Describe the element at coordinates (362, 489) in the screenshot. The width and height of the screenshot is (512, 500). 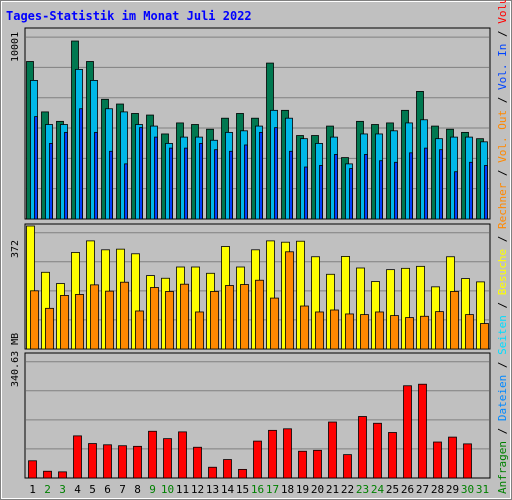
I see `x-tick-label-day-23: 23` at that location.